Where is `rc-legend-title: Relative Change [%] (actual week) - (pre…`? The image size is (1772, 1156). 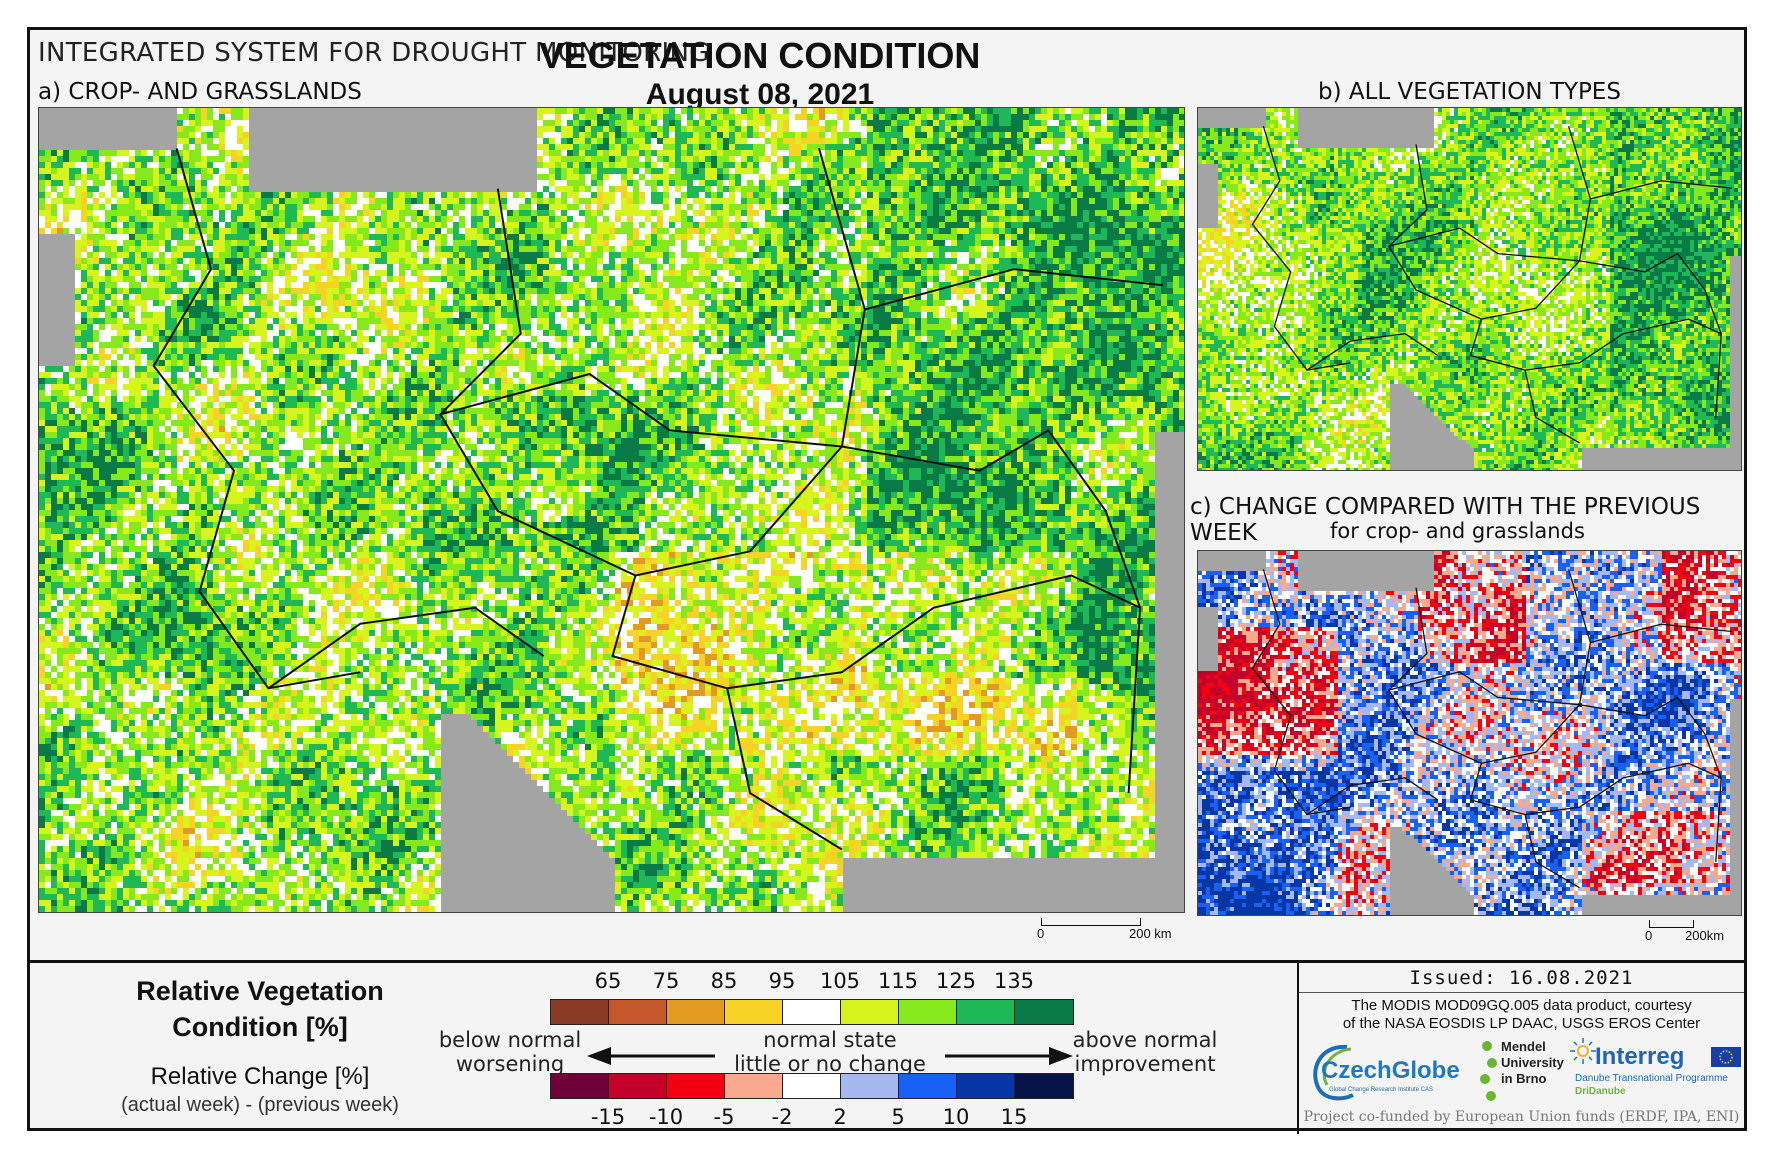
rc-legend-title: Relative Change [%] (actual week) - (pre… is located at coordinates (260, 1091).